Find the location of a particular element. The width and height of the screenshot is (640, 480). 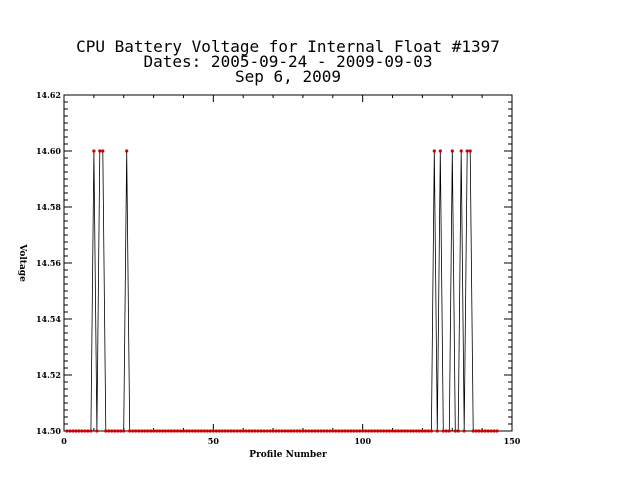

y-tick-label: 14.54 is located at coordinates (48, 319).